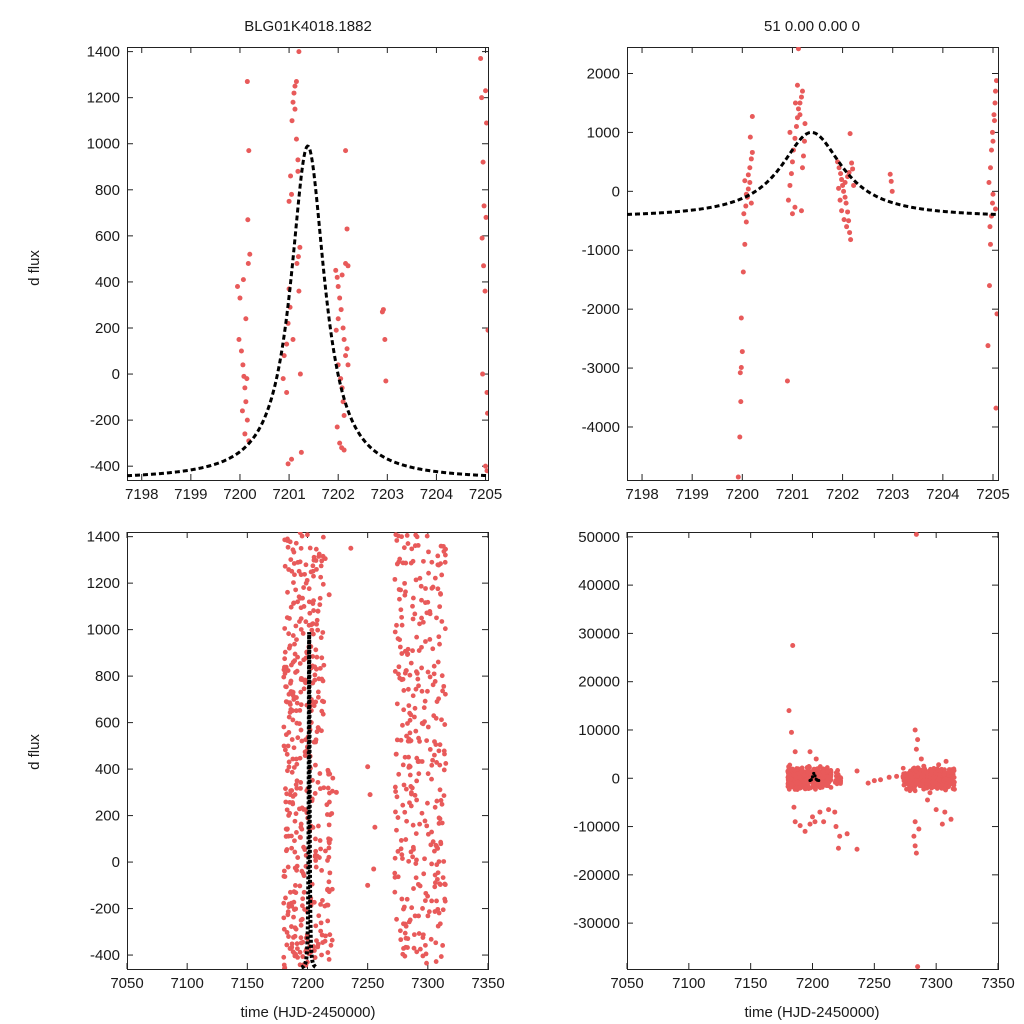 The width and height of the screenshot is (1024, 1024). I want to click on y-tick-label: 800, so click(107, 676).